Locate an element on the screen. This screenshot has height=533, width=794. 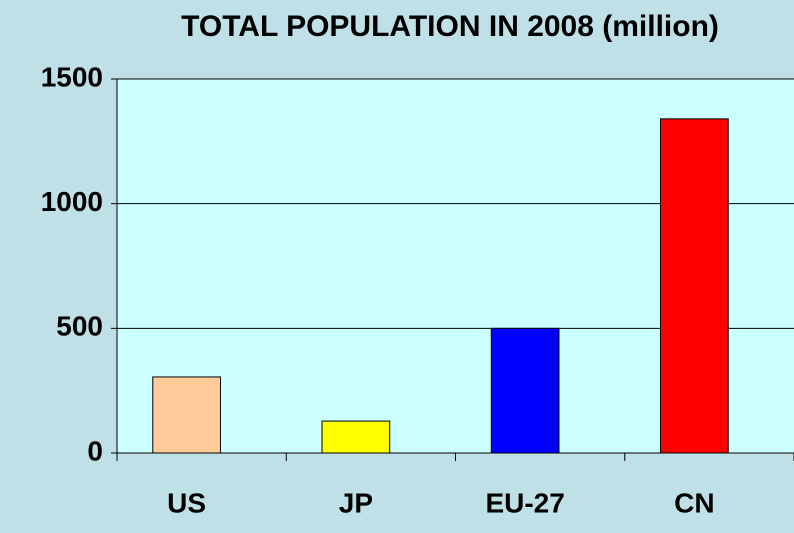
x-tick-label: EU-27 is located at coordinates (524, 502).